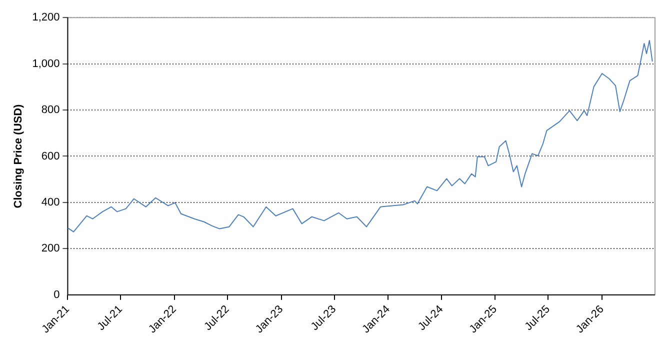 Image resolution: width=671 pixels, height=347 pixels. Describe the element at coordinates (57, 294) in the screenshot. I see `y-tick-label: 0` at that location.